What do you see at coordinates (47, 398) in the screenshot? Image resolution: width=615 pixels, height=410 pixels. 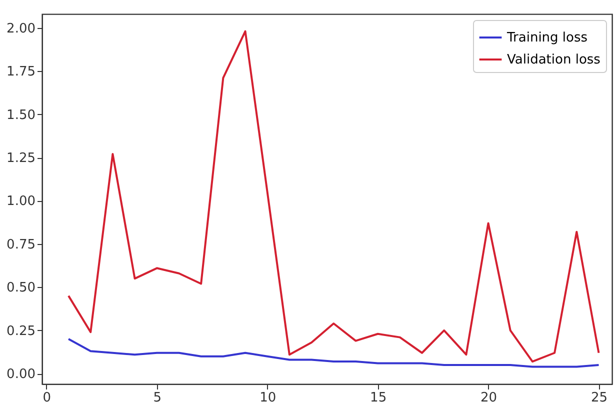 I see `x-tick-label: 0` at bounding box center [47, 398].